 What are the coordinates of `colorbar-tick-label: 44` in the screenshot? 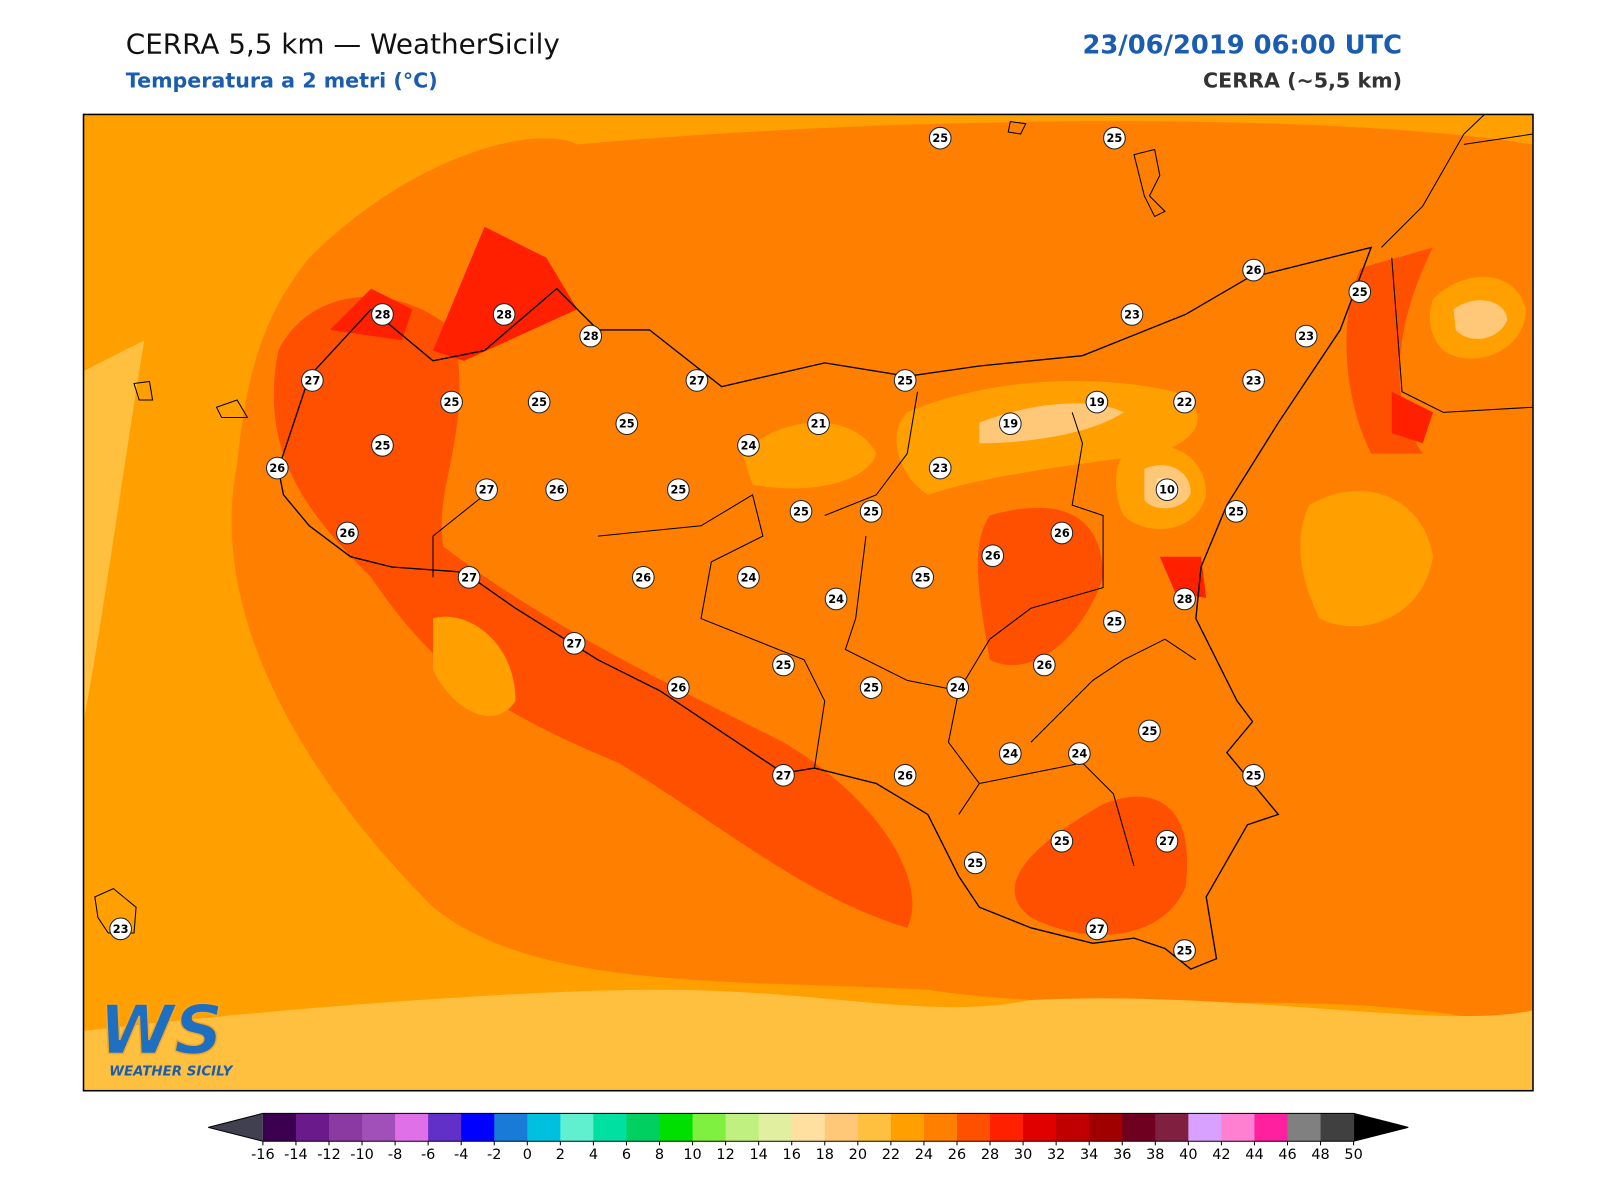 It's located at (1254, 1155).